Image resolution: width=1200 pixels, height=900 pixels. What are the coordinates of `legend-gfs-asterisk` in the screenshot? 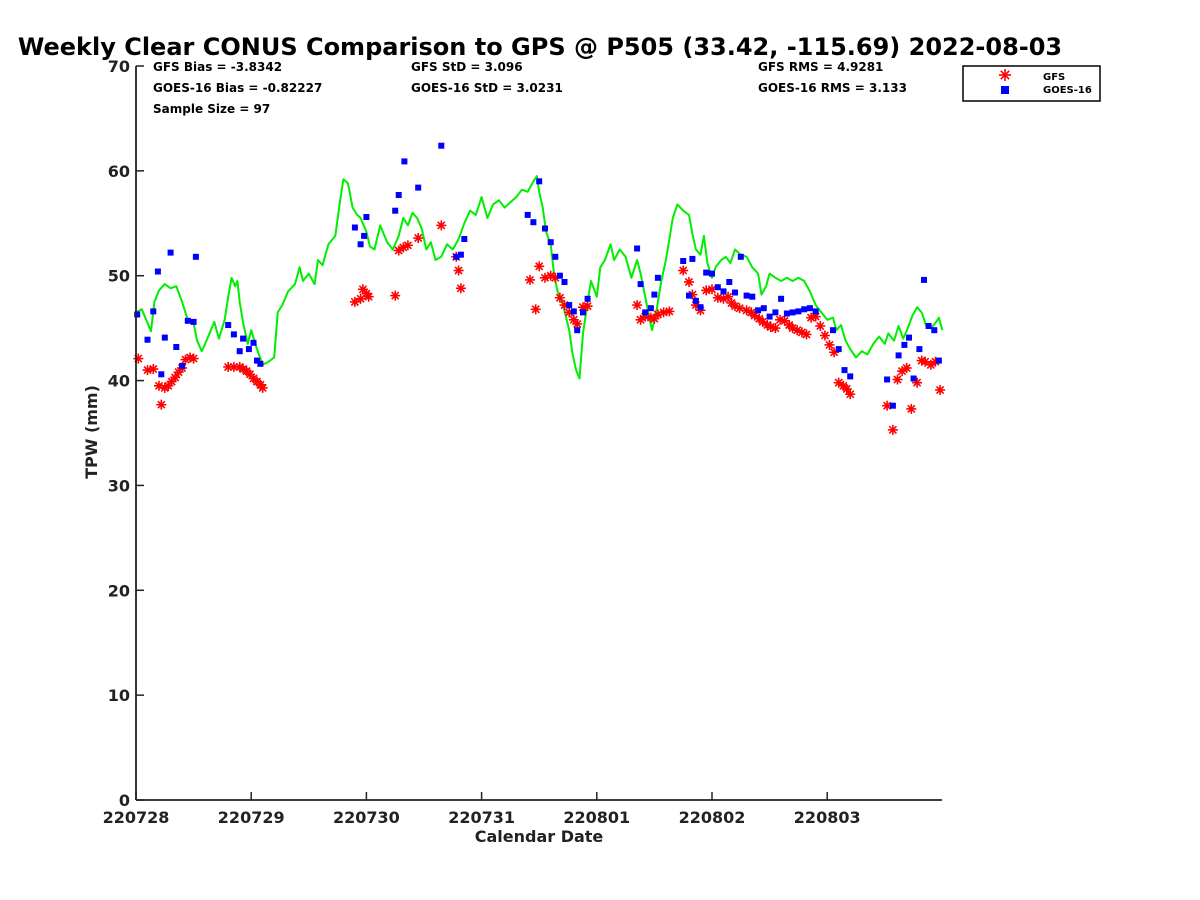 It's located at (1005, 75).